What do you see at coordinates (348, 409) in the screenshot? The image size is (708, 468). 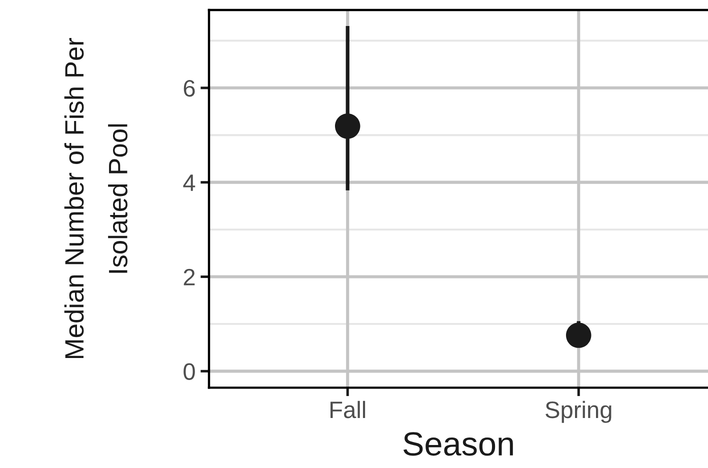 I see `x-tick-label: Fall` at bounding box center [348, 409].